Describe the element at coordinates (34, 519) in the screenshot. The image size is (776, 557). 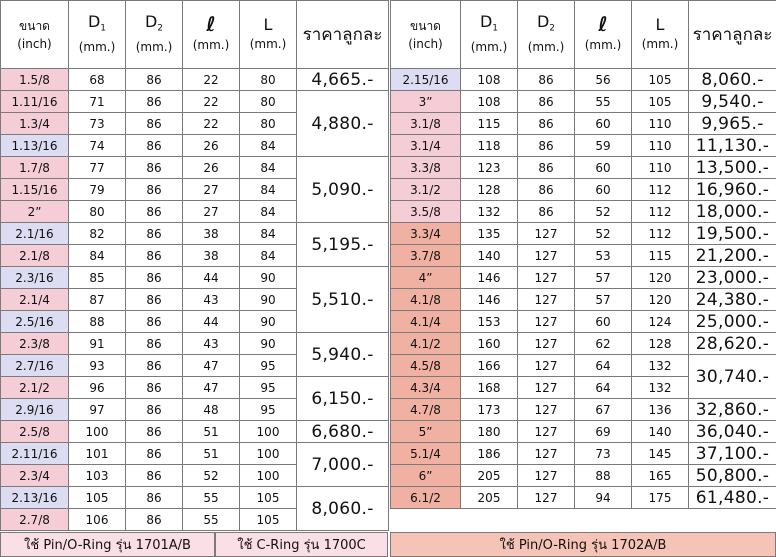
I see `size-cell: 2.7/8` at that location.